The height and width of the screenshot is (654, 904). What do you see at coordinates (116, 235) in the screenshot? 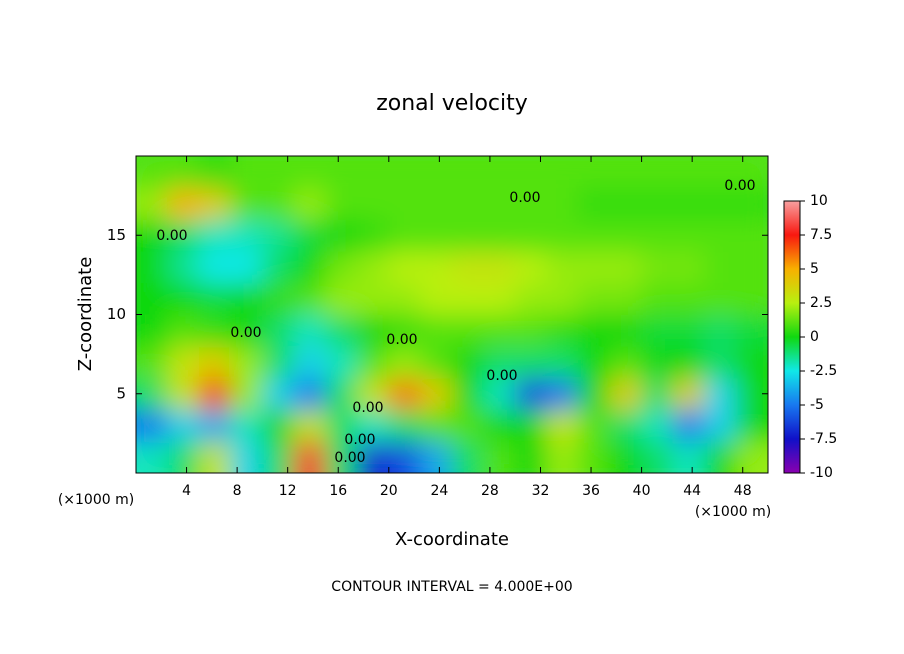
I see `y-tick-label: 15` at bounding box center [116, 235].